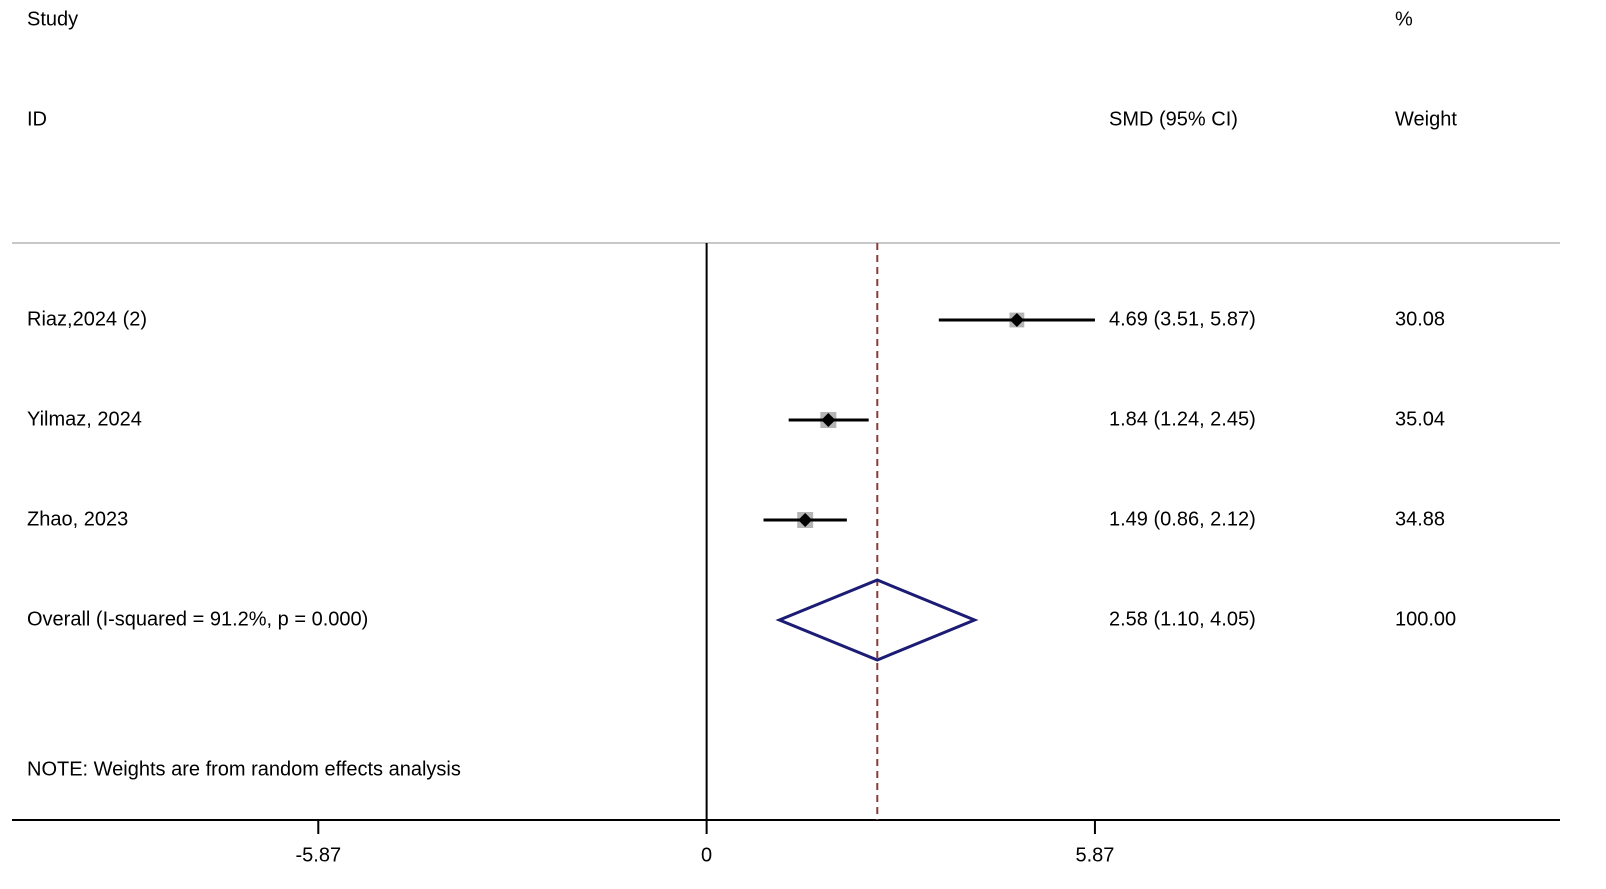 The image size is (1606, 889). What do you see at coordinates (77, 519) in the screenshot?
I see `study-label: Zhao, 2023` at bounding box center [77, 519].